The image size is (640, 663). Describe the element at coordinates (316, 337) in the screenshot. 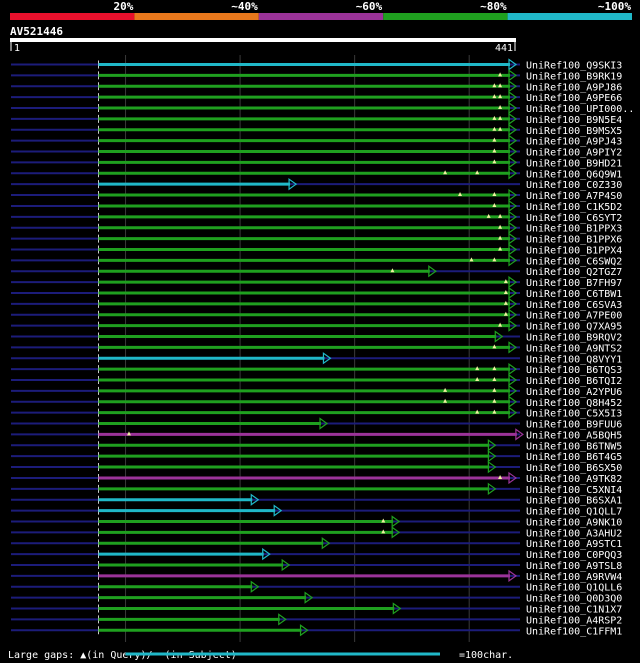

I see `hit-row: UniRef100_B9RQV2` at that location.